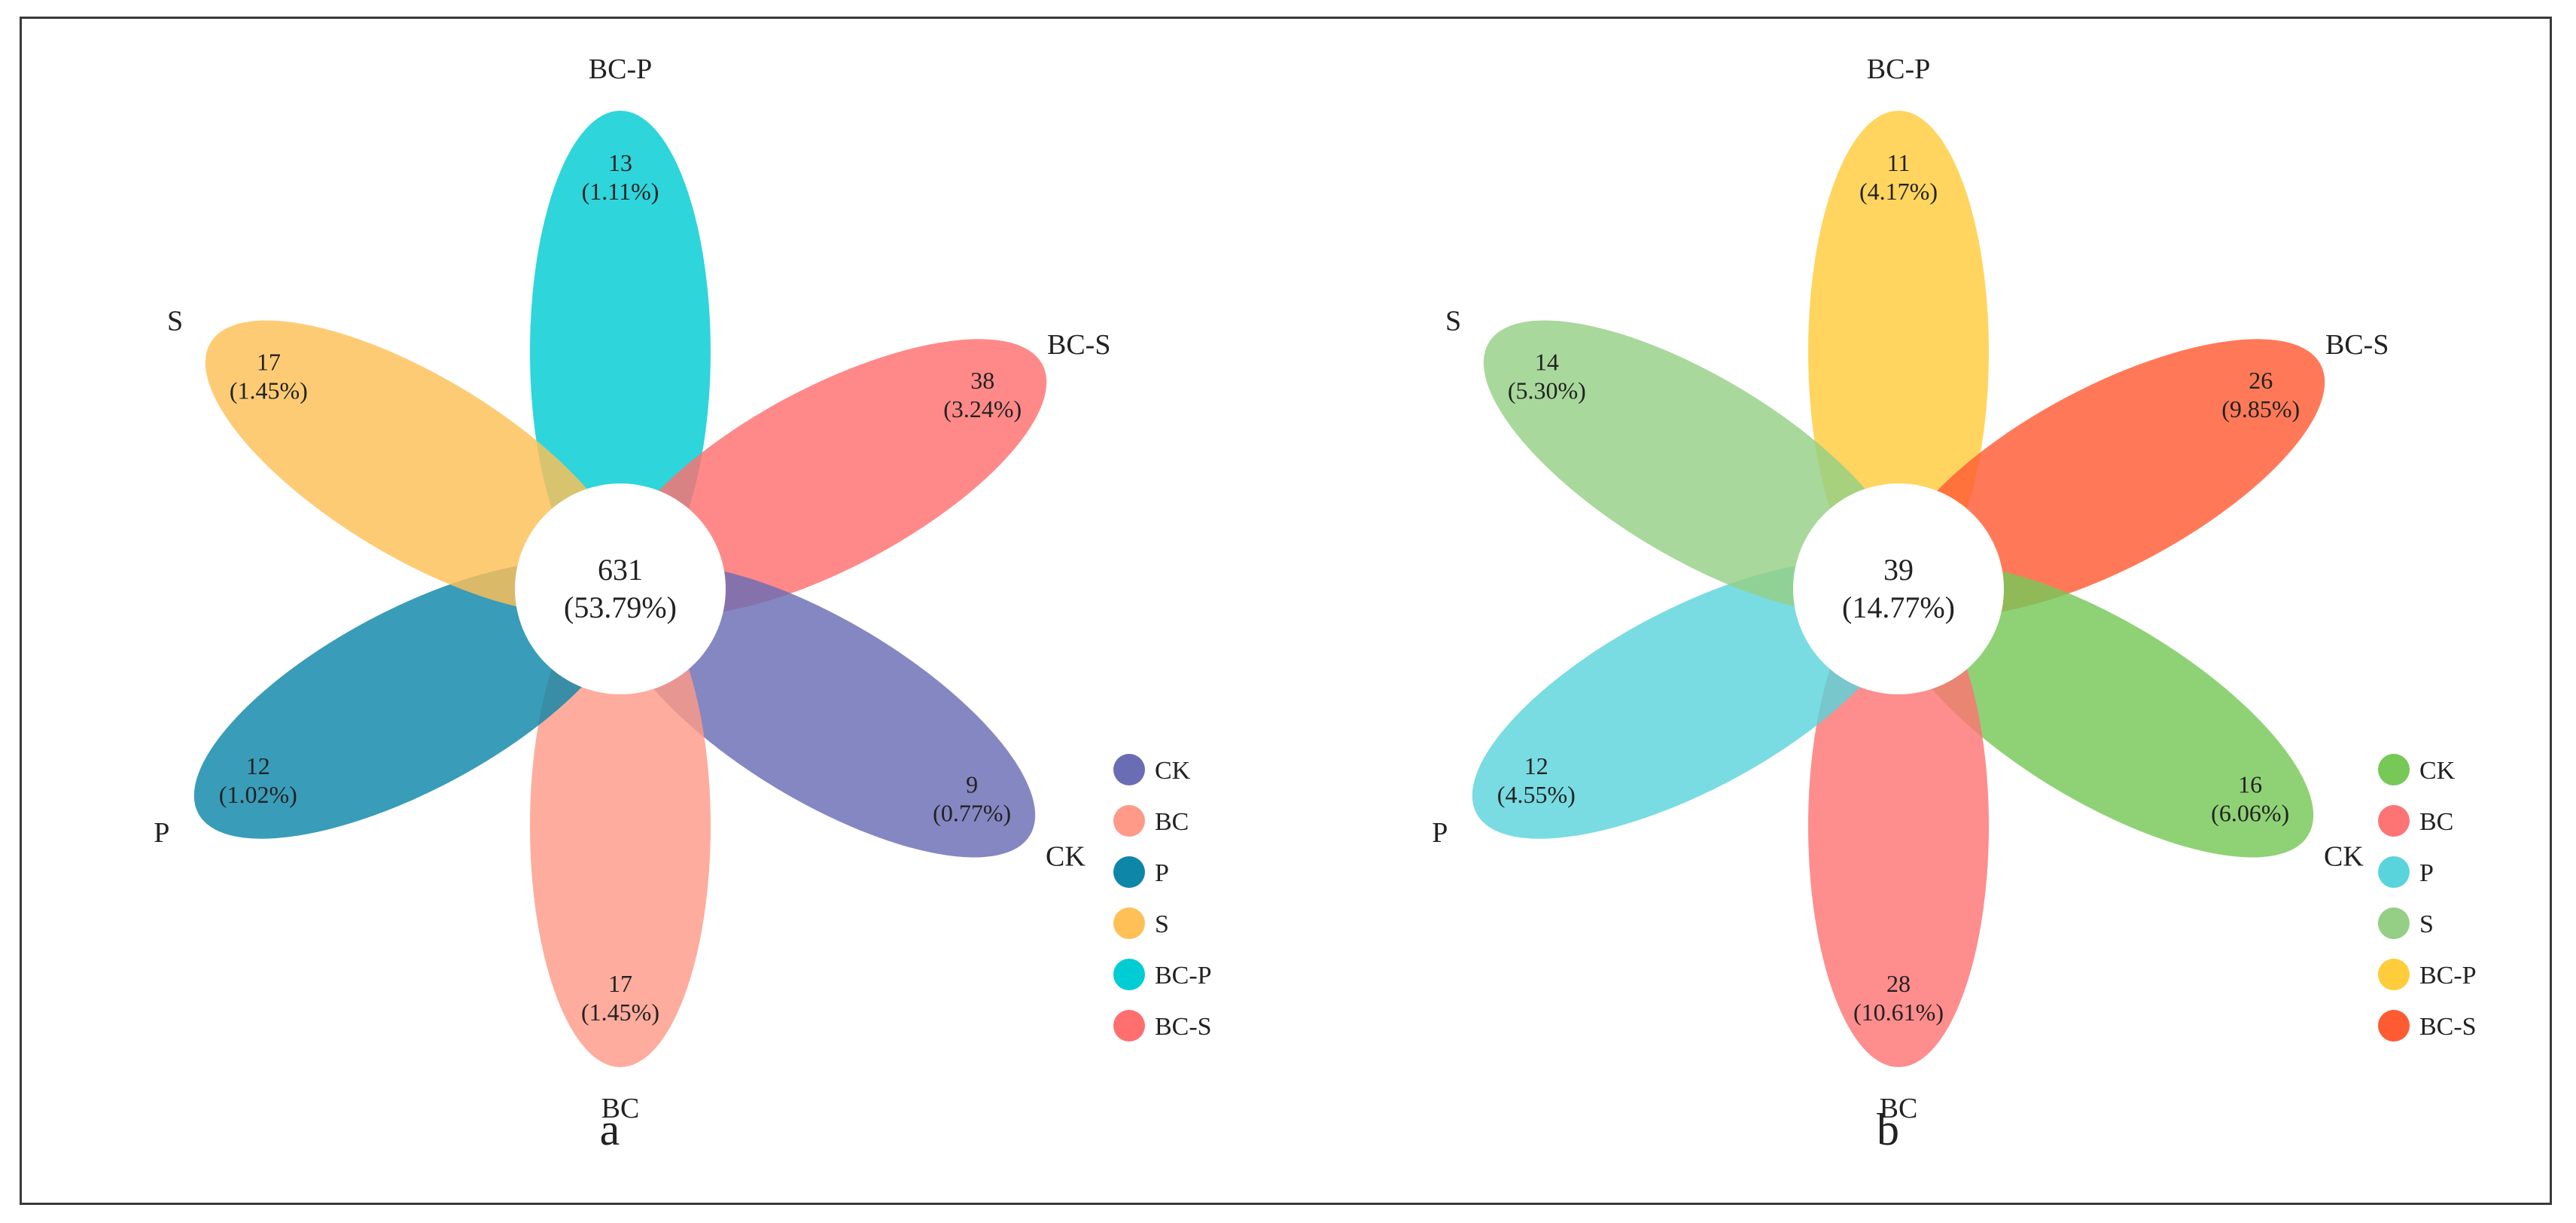  What do you see at coordinates (2261, 409) in the screenshot?
I see `petal-percent-bc-s: (9.85%)` at bounding box center [2261, 409].